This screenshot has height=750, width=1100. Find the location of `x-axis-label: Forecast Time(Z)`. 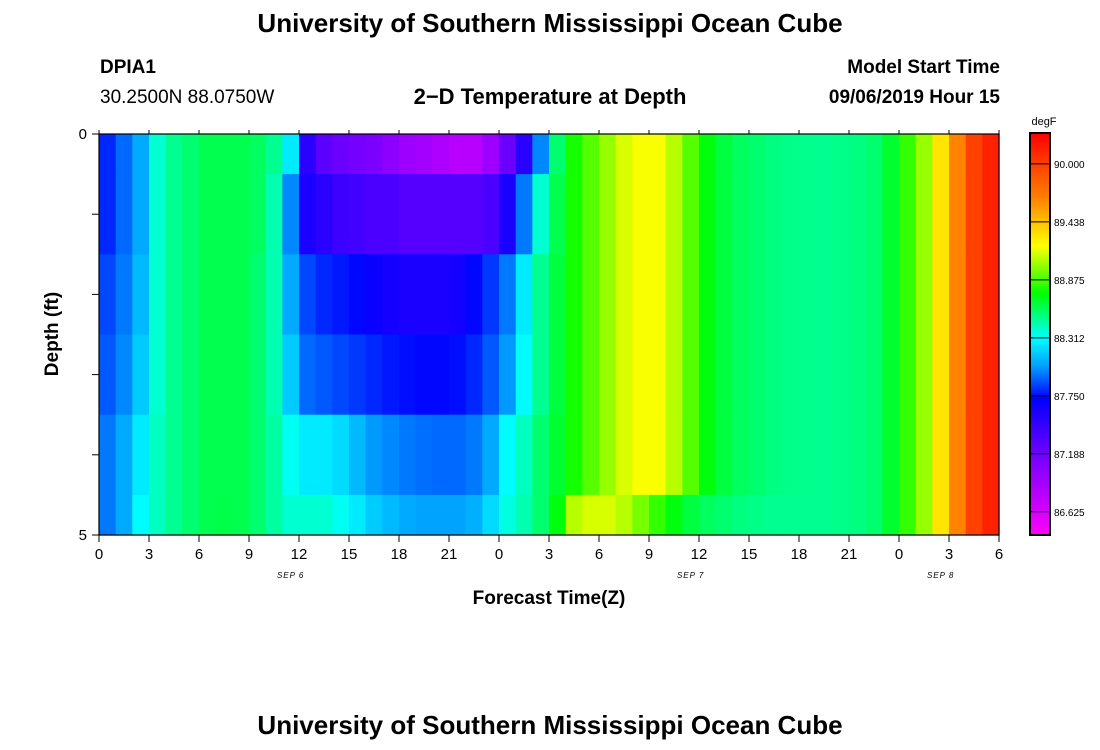

x-axis-label: Forecast Time(Z) is located at coordinates (549, 598).